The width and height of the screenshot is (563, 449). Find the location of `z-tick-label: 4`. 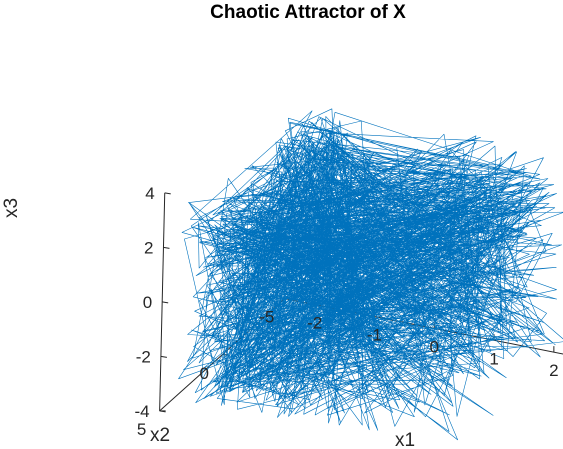

z-tick-label: 4 is located at coordinates (149, 193).